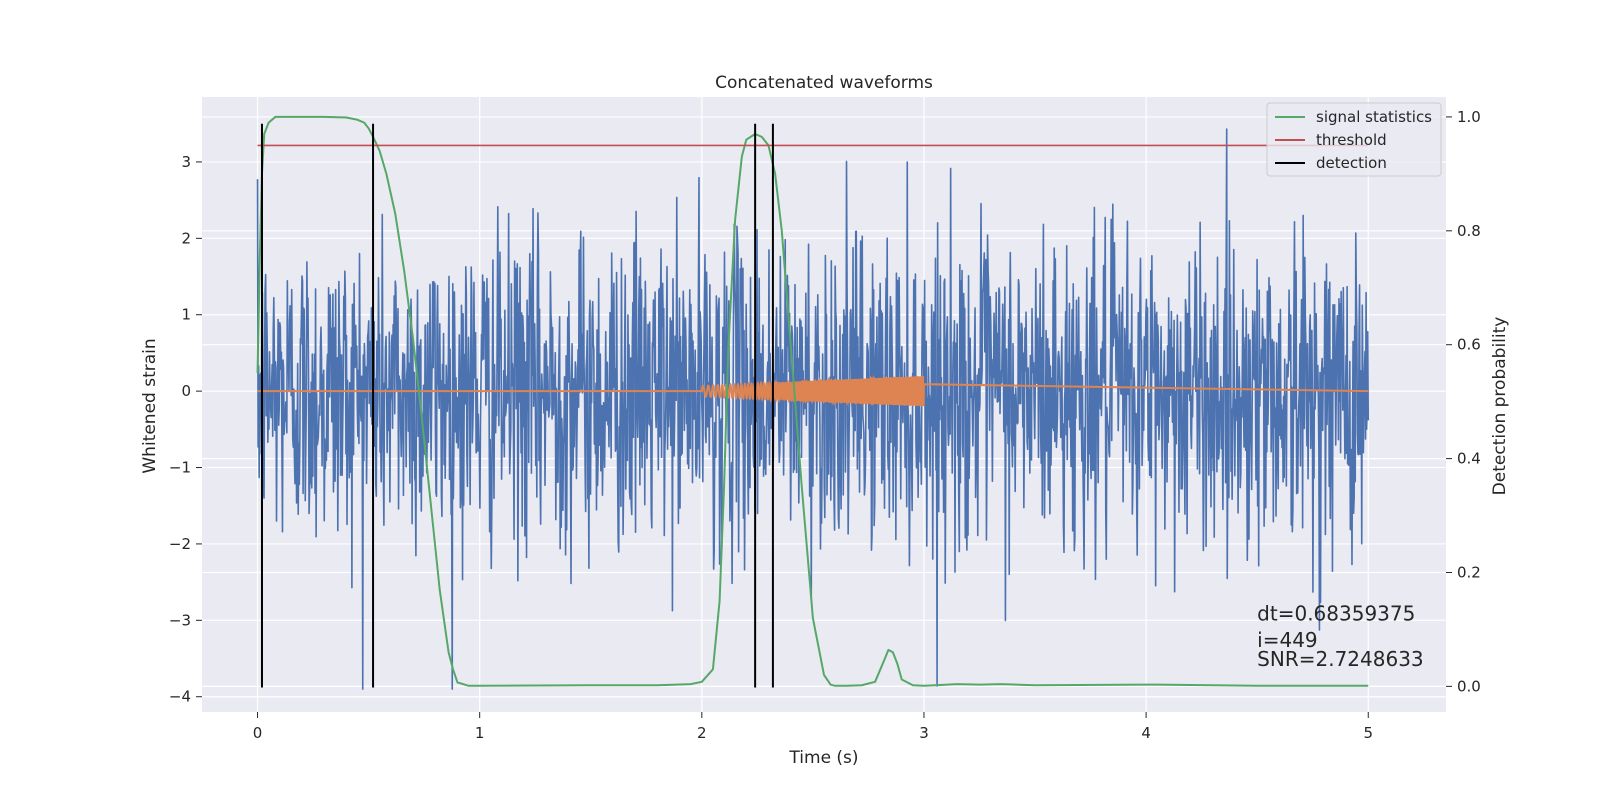  I want to click on legend-box, so click(1354, 139).